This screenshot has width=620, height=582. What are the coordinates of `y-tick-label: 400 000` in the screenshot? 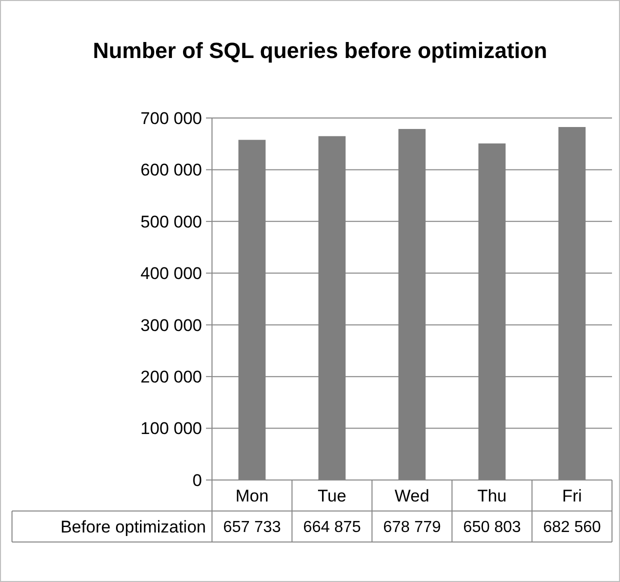 It's located at (171, 274).